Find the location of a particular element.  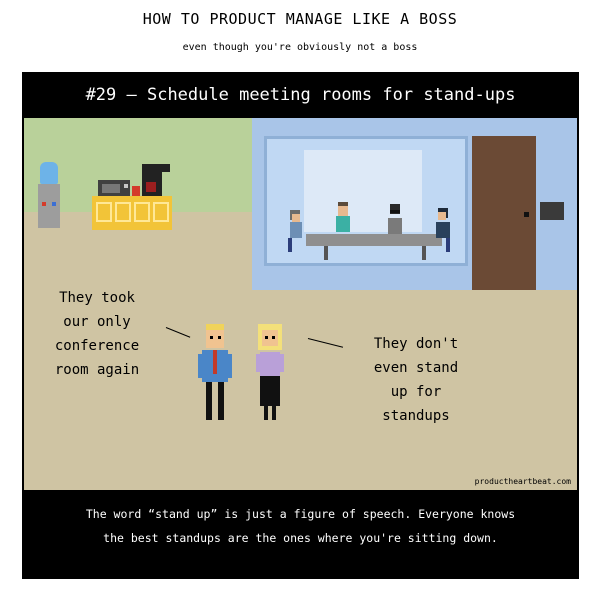

conference-table is located at coordinates (374, 240).